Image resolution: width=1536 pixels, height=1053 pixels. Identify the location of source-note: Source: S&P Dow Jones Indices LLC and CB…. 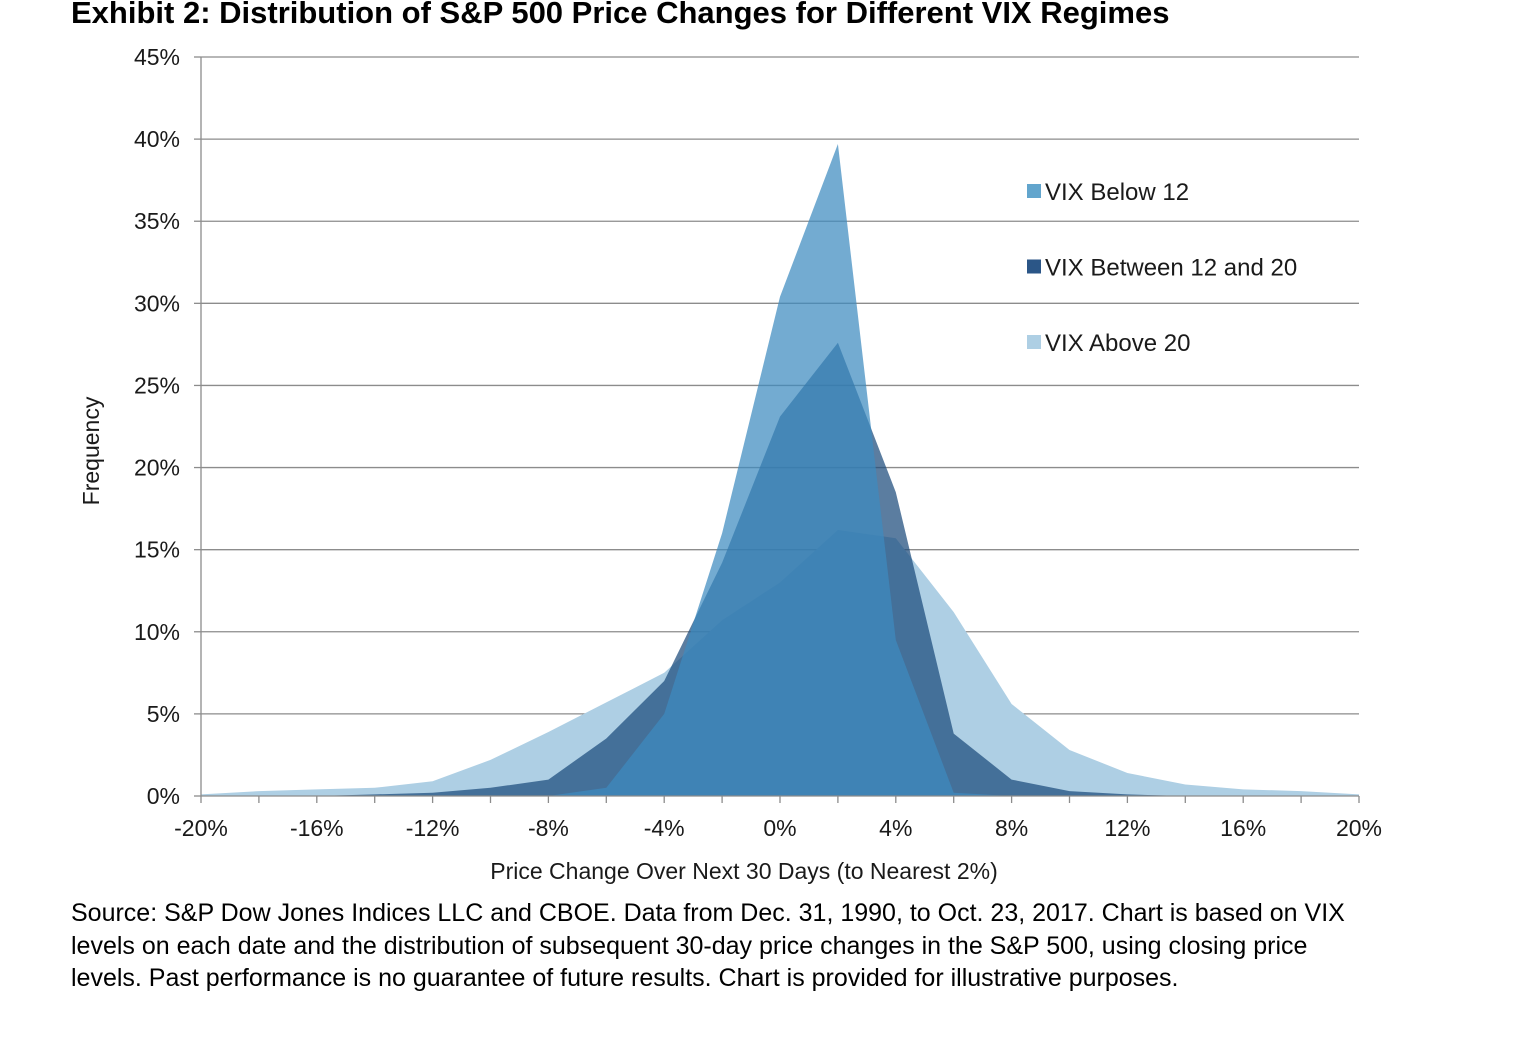
(708, 945).